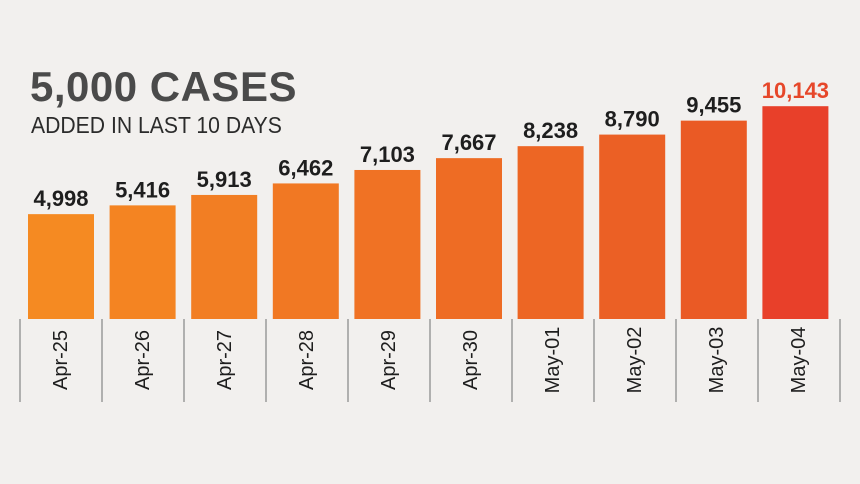 This screenshot has height=484, width=860. Describe the element at coordinates (387, 154) in the screenshot. I see `value-label-Apr-29: 7,103` at that location.